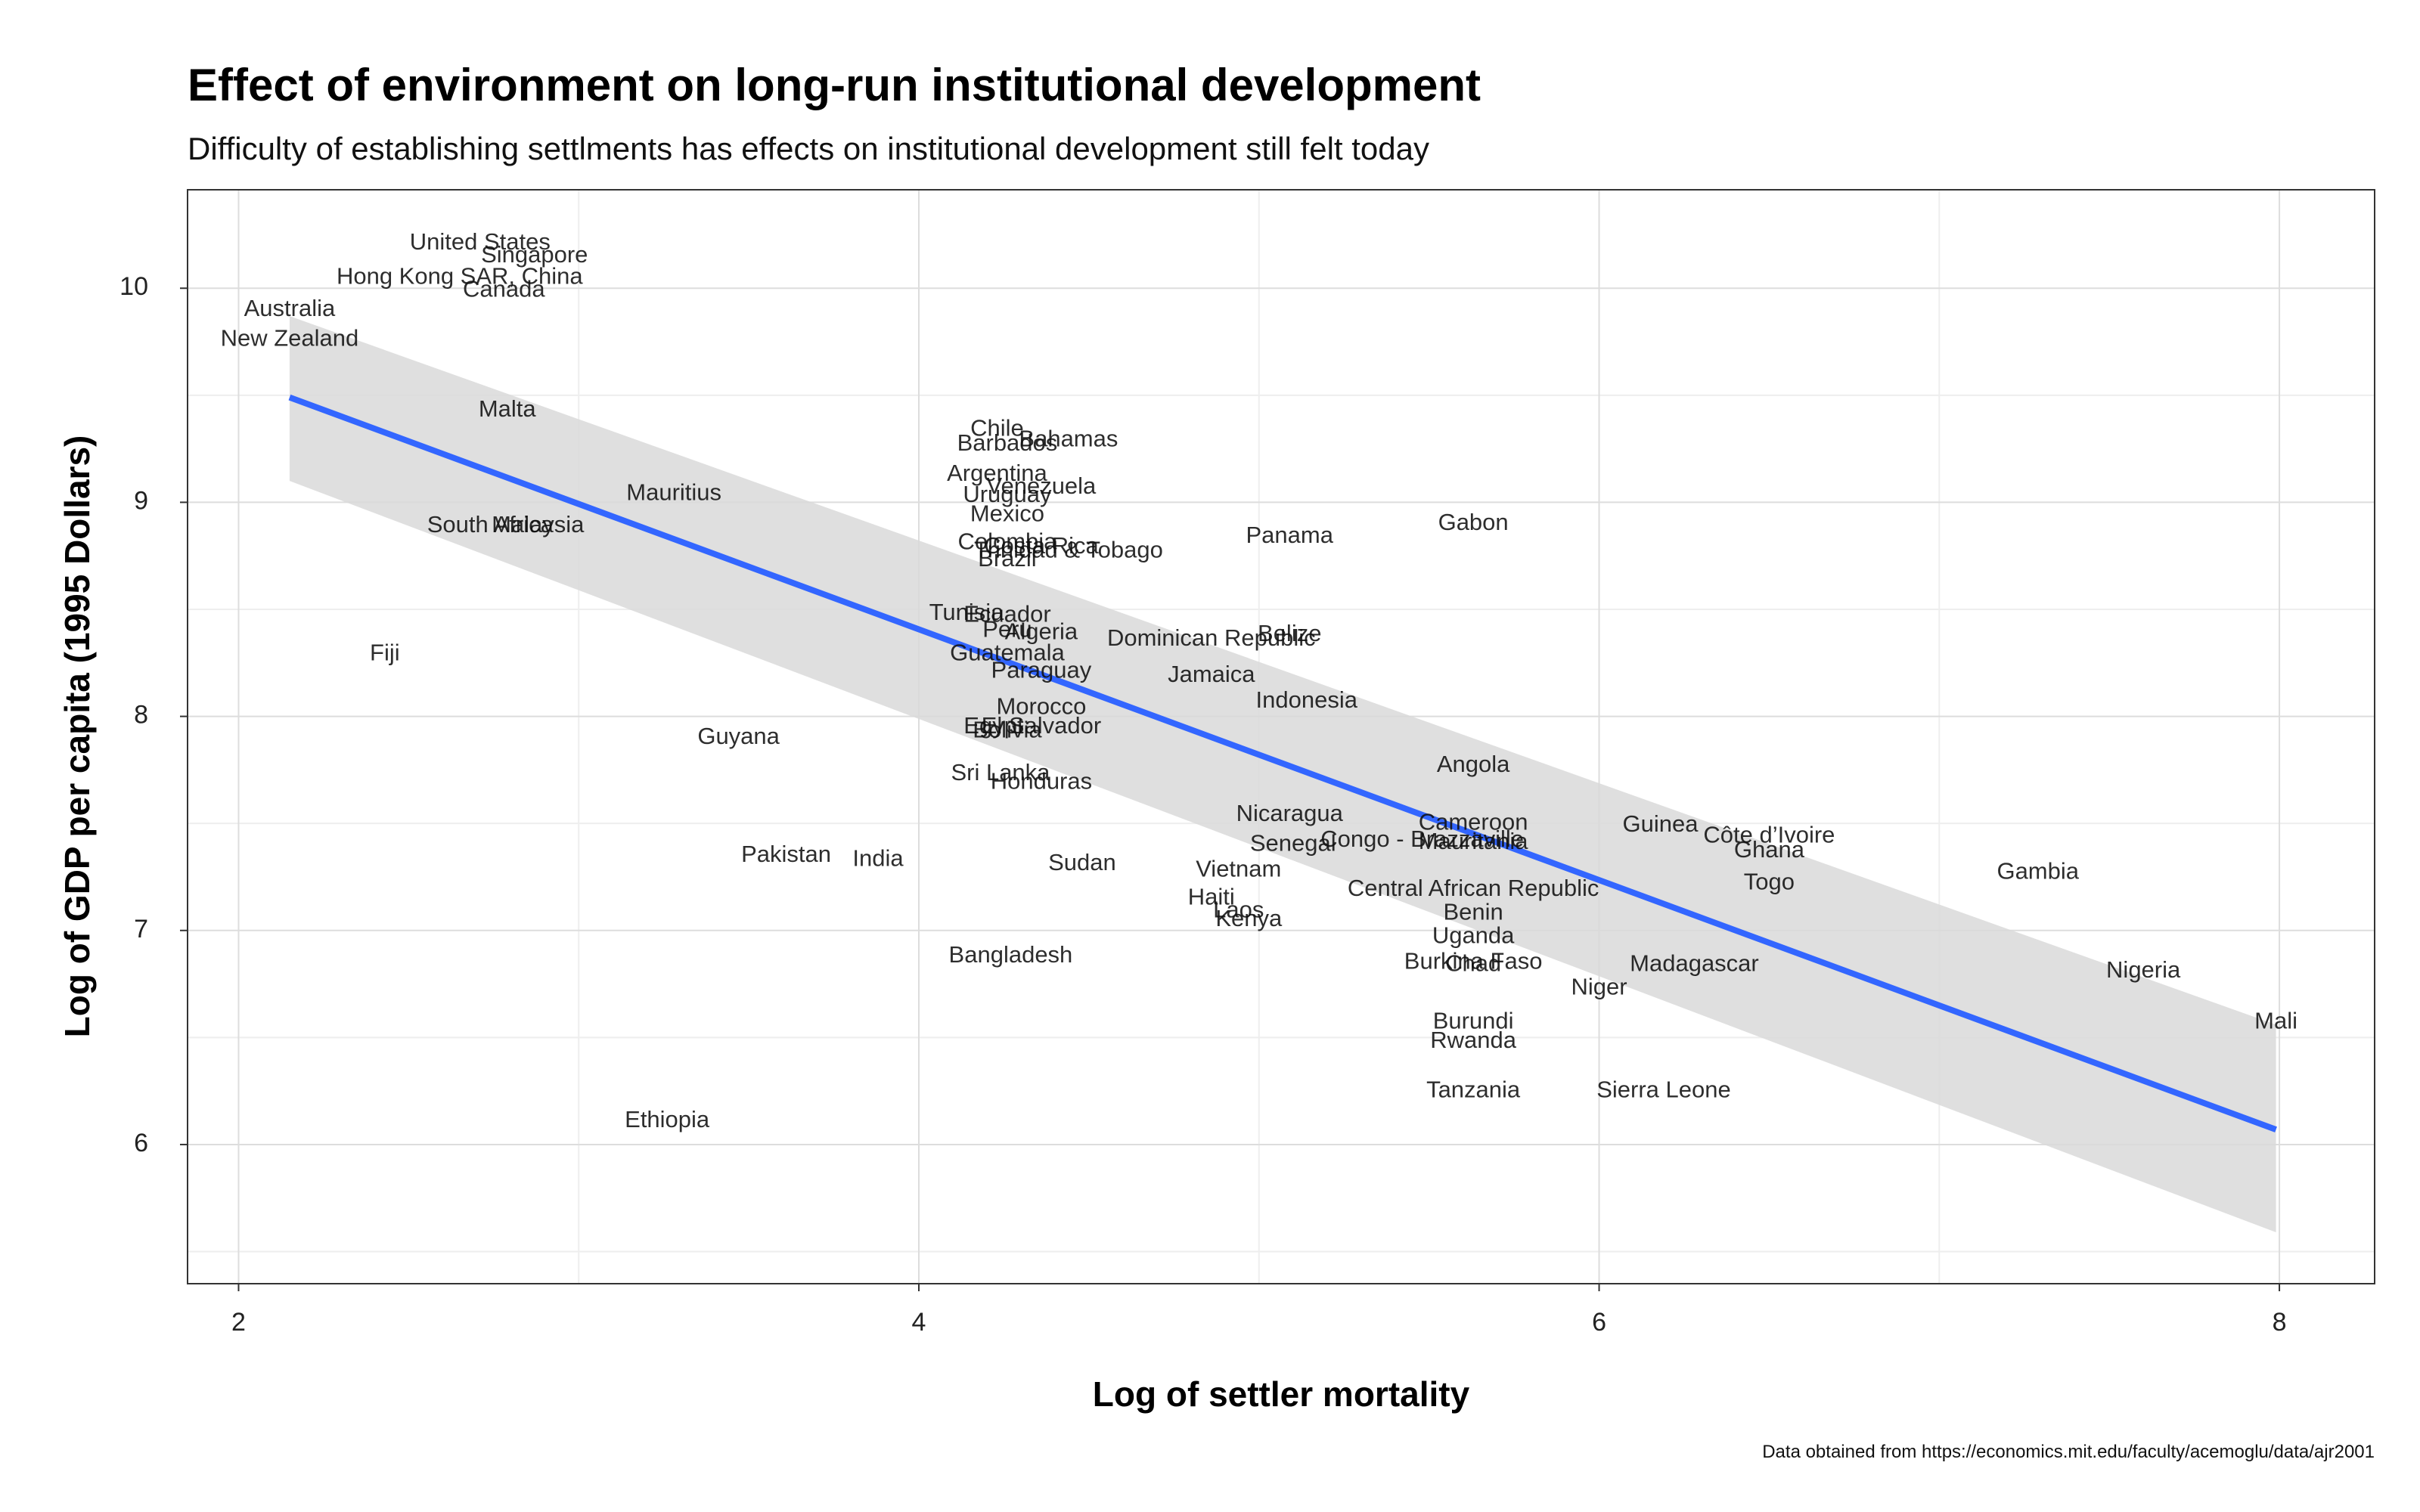  What do you see at coordinates (967, 612) in the screenshot?
I see `country-label: Tunisia` at bounding box center [967, 612].